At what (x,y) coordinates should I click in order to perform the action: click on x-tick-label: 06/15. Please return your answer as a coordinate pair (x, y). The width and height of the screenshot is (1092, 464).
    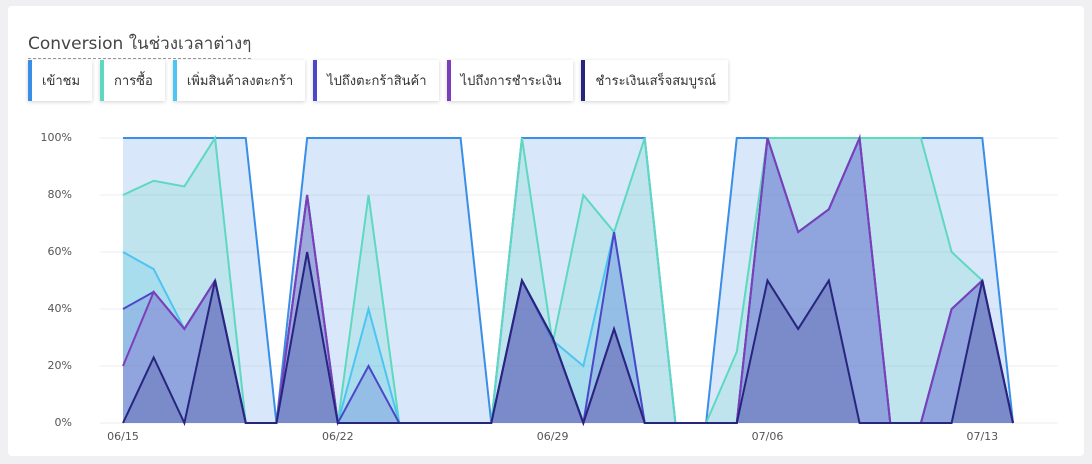
    Looking at the image, I should click on (123, 436).